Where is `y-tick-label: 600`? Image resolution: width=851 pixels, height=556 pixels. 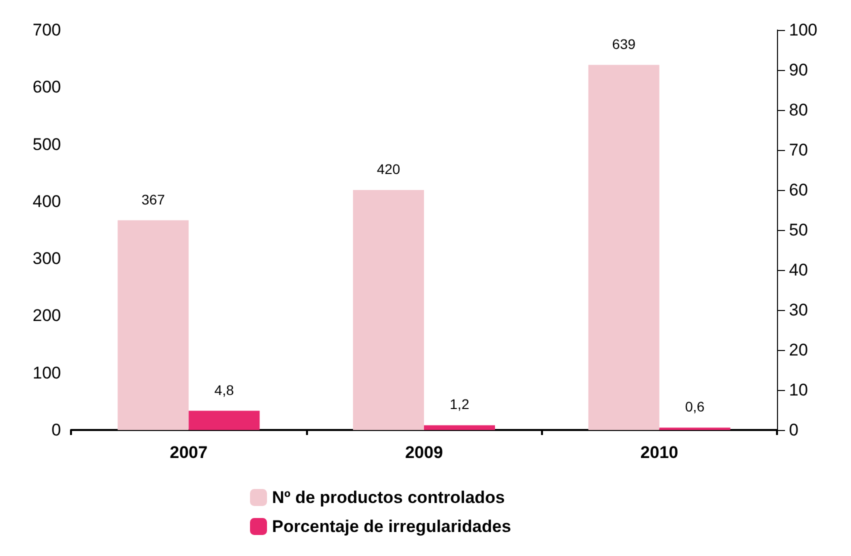
y-tick-label: 600 is located at coordinates (46, 87).